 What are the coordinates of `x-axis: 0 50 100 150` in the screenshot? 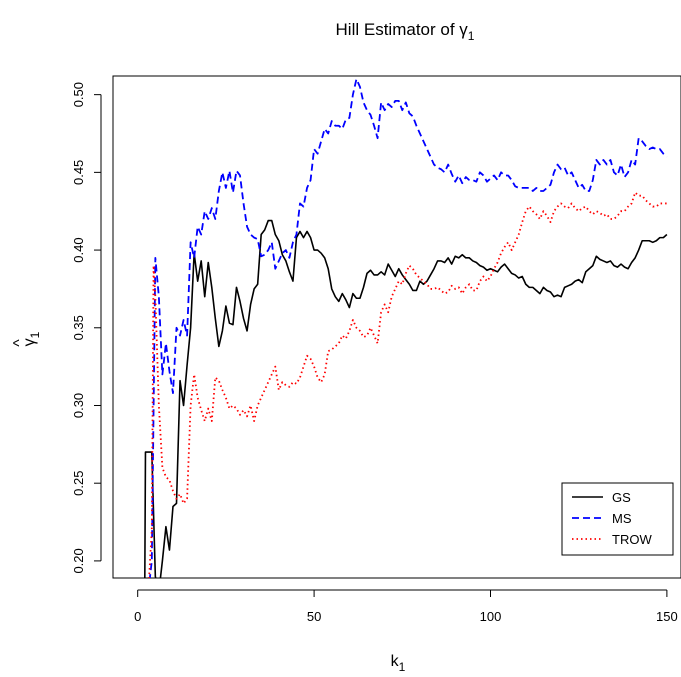 It's located at (406, 606).